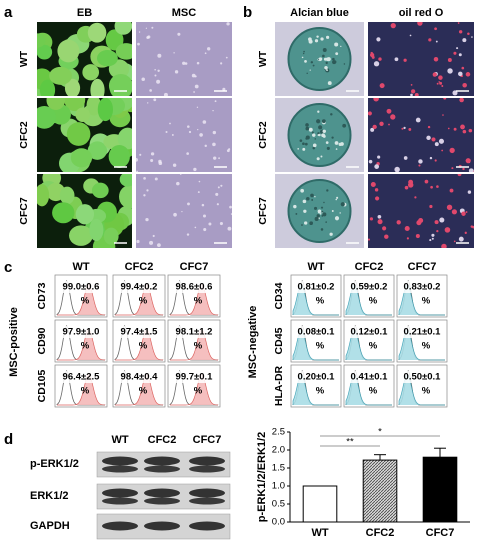  I want to click on panel-label: c, so click(8, 267).